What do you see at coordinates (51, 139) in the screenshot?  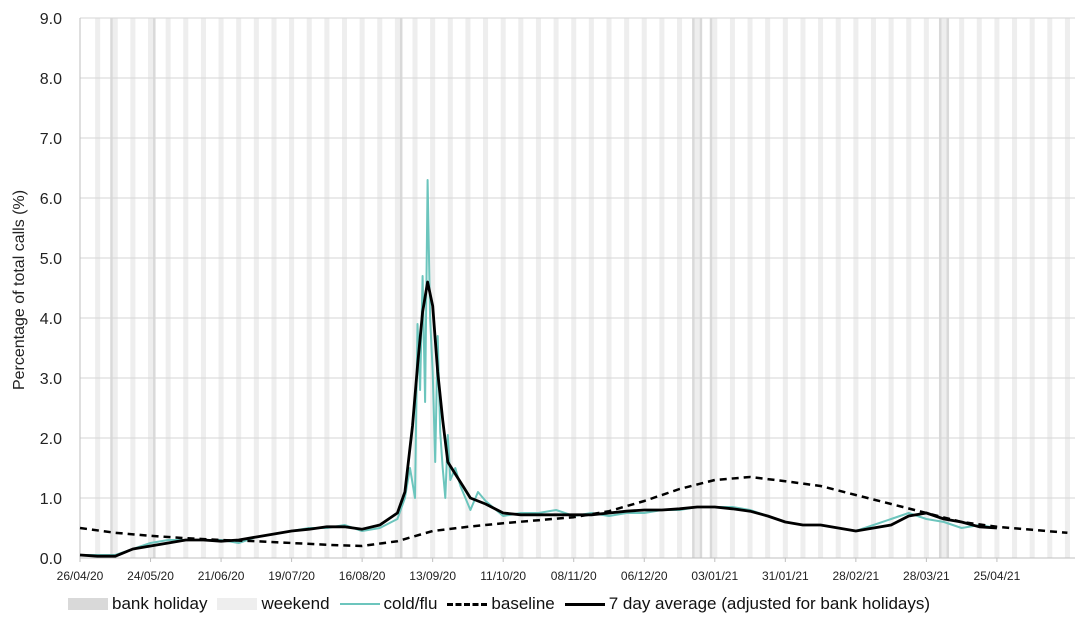 I see `y-tick-label: 7.0` at bounding box center [51, 139].